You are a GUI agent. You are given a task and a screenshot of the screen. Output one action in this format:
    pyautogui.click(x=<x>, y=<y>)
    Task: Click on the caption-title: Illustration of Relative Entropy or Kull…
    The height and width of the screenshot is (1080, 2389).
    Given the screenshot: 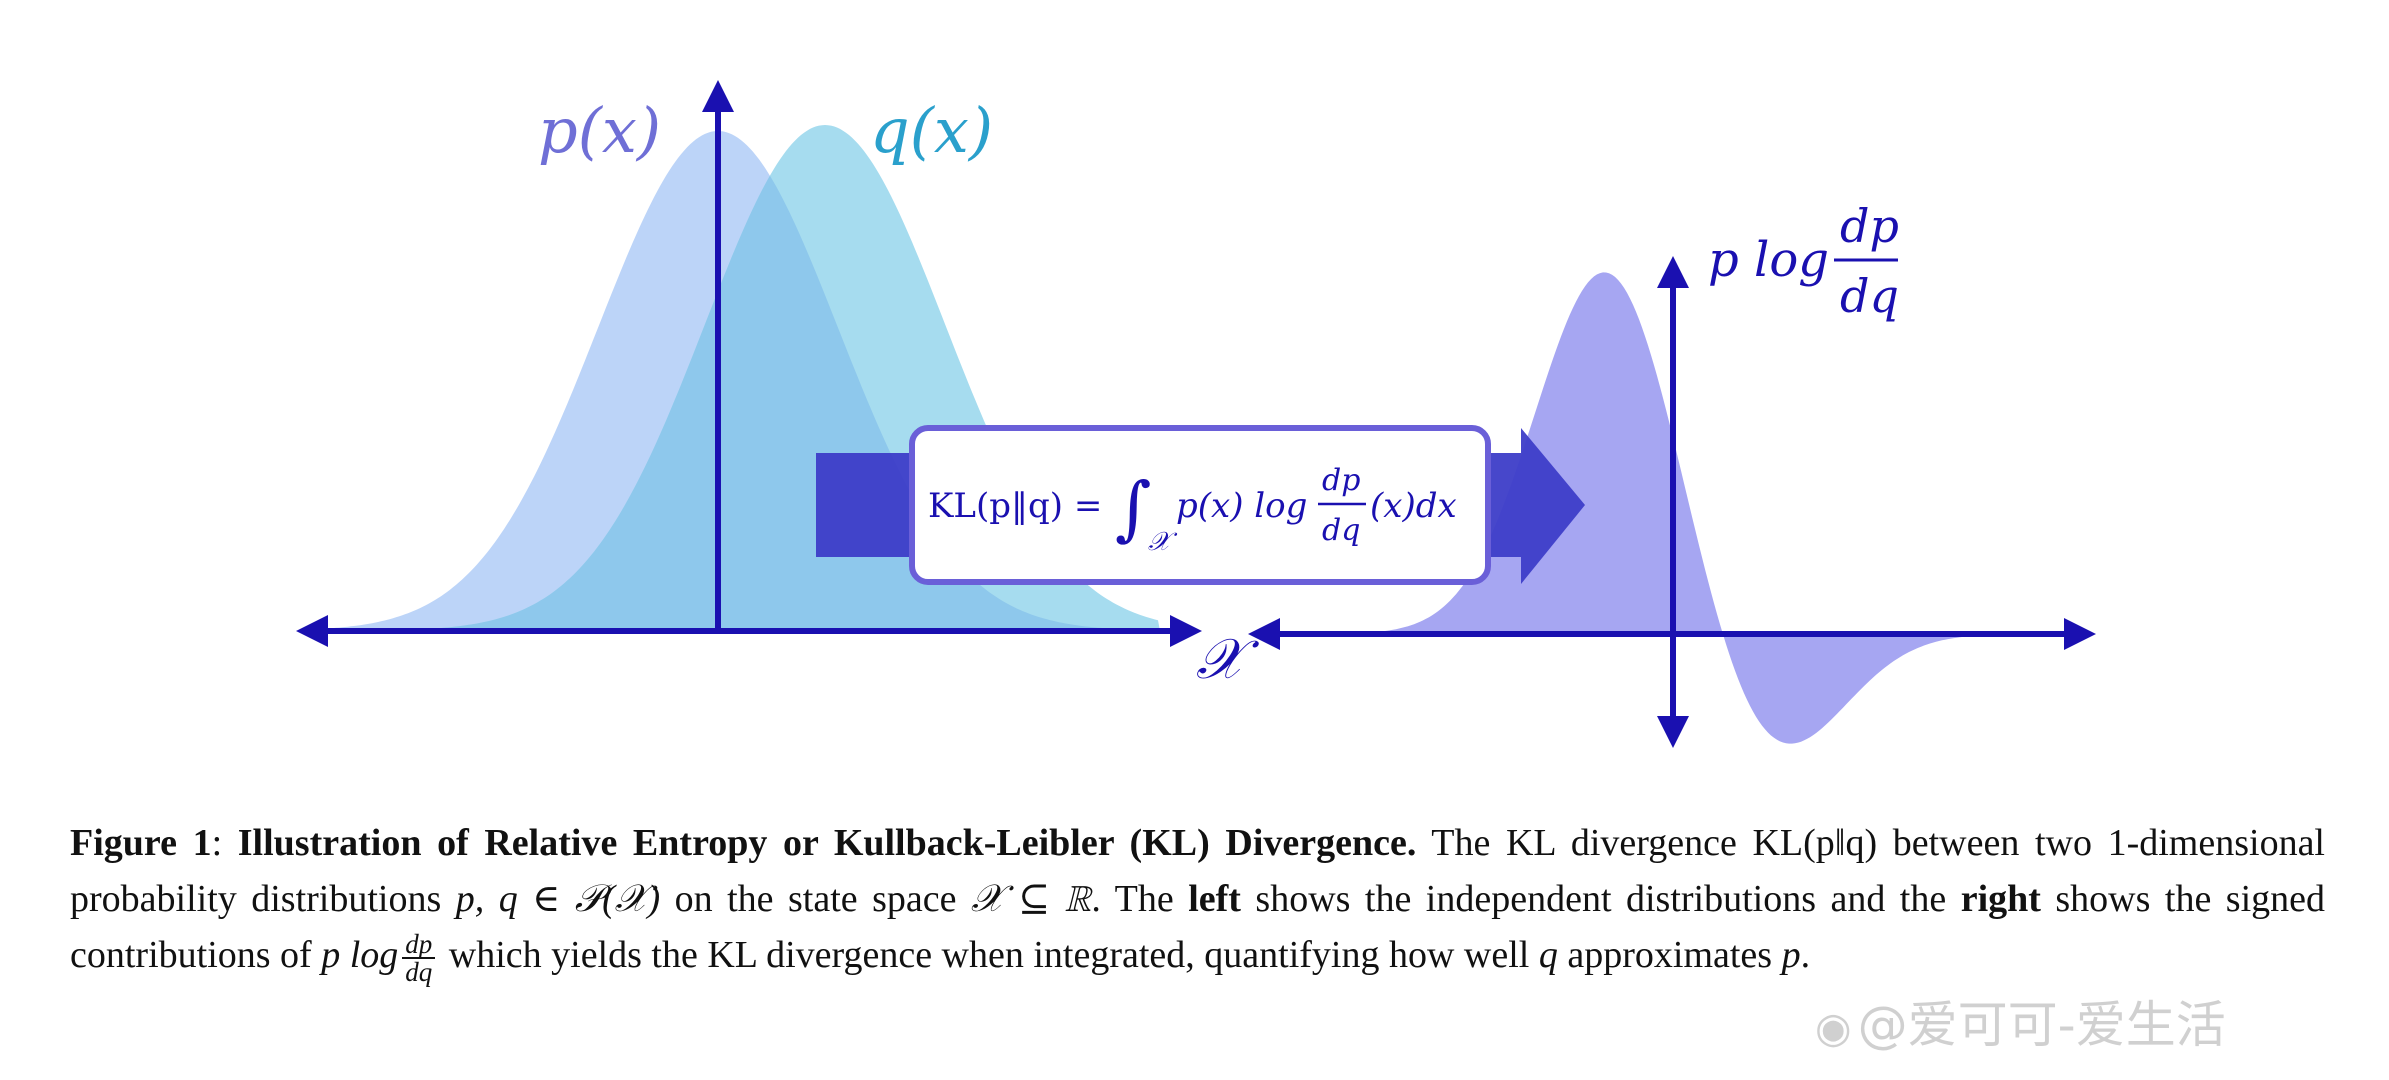 What is the action you would take?
    pyautogui.click(x=827, y=843)
    